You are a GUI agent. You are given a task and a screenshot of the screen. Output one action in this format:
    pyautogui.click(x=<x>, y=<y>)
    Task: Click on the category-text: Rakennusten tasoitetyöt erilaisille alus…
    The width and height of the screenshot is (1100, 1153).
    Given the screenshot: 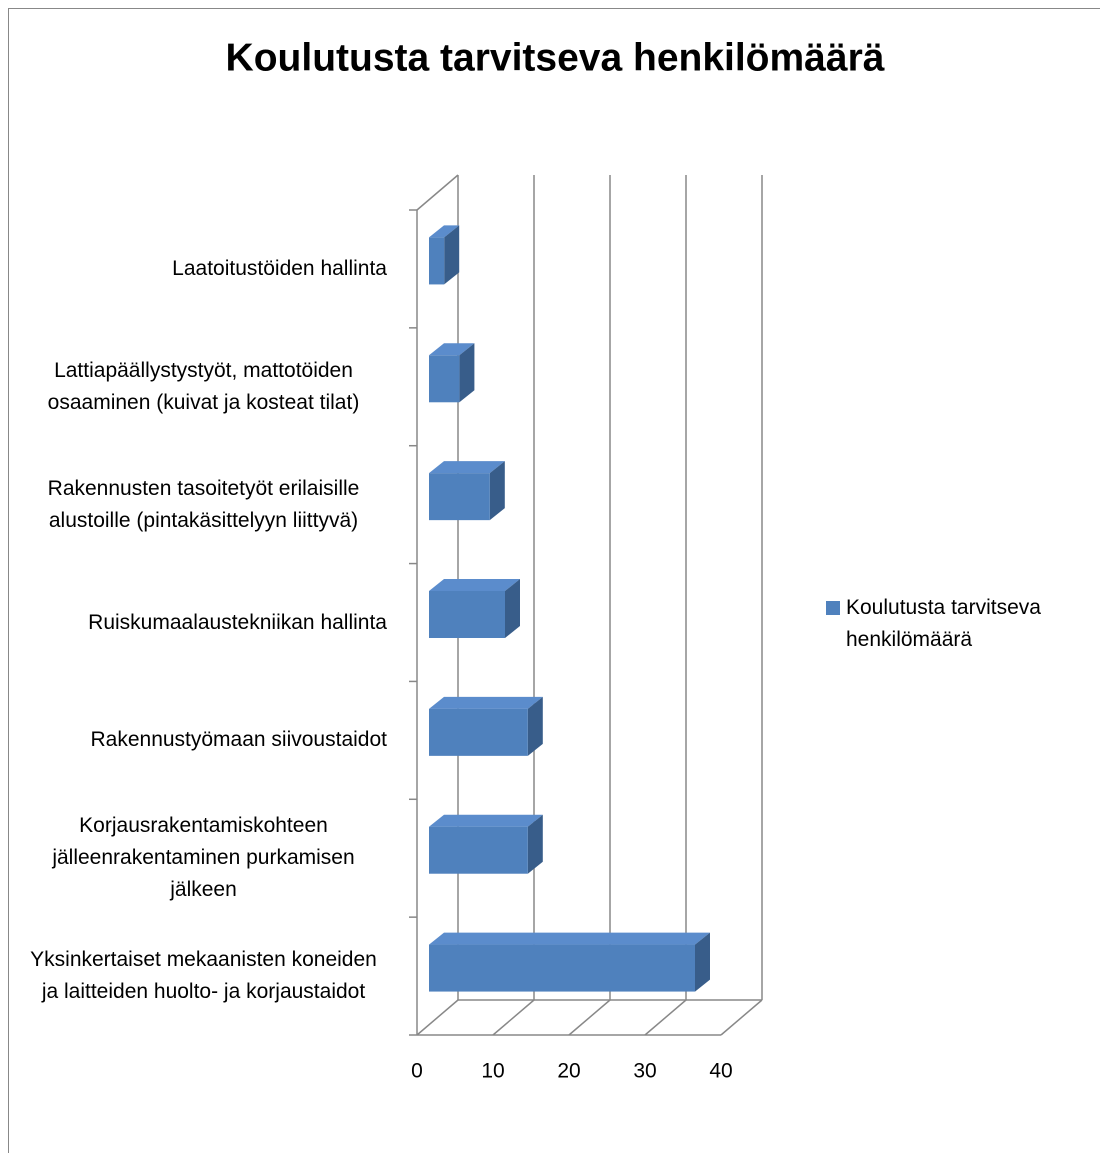 What is the action you would take?
    pyautogui.click(x=203, y=504)
    